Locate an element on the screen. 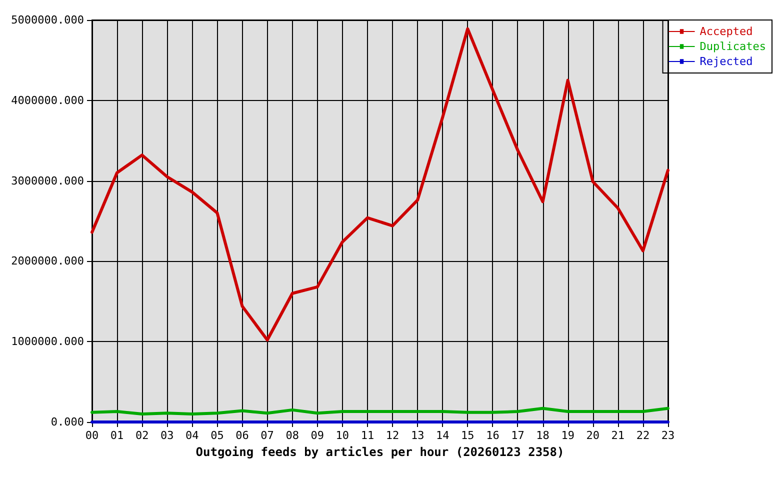 The width and height of the screenshot is (780, 480). y-tick-label: 2000000.000 is located at coordinates (47, 261).